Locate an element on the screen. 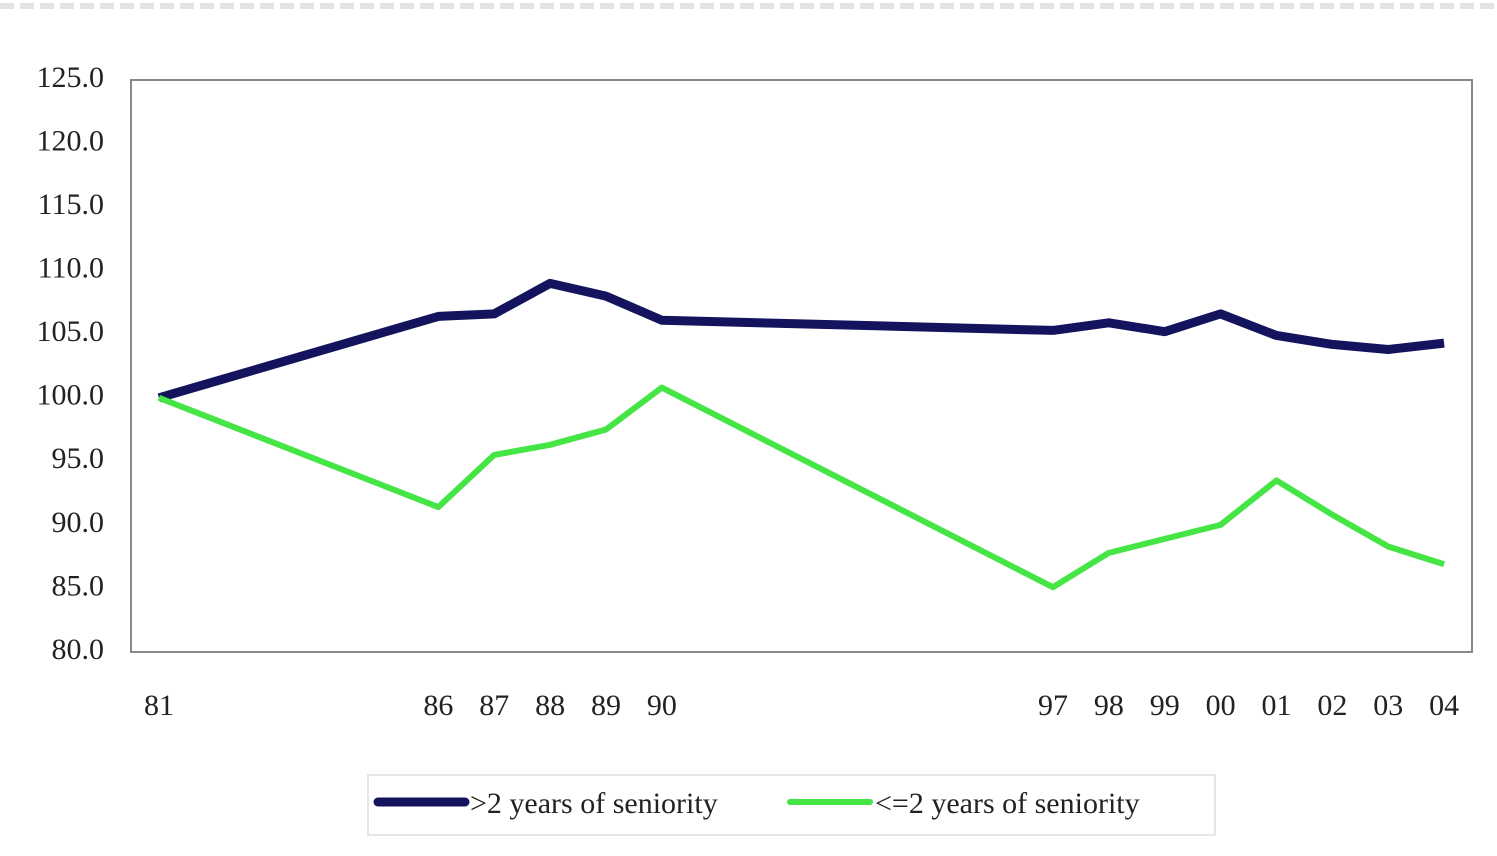 The image size is (1497, 856). y-tick-label: 120.0 is located at coordinates (71, 140).